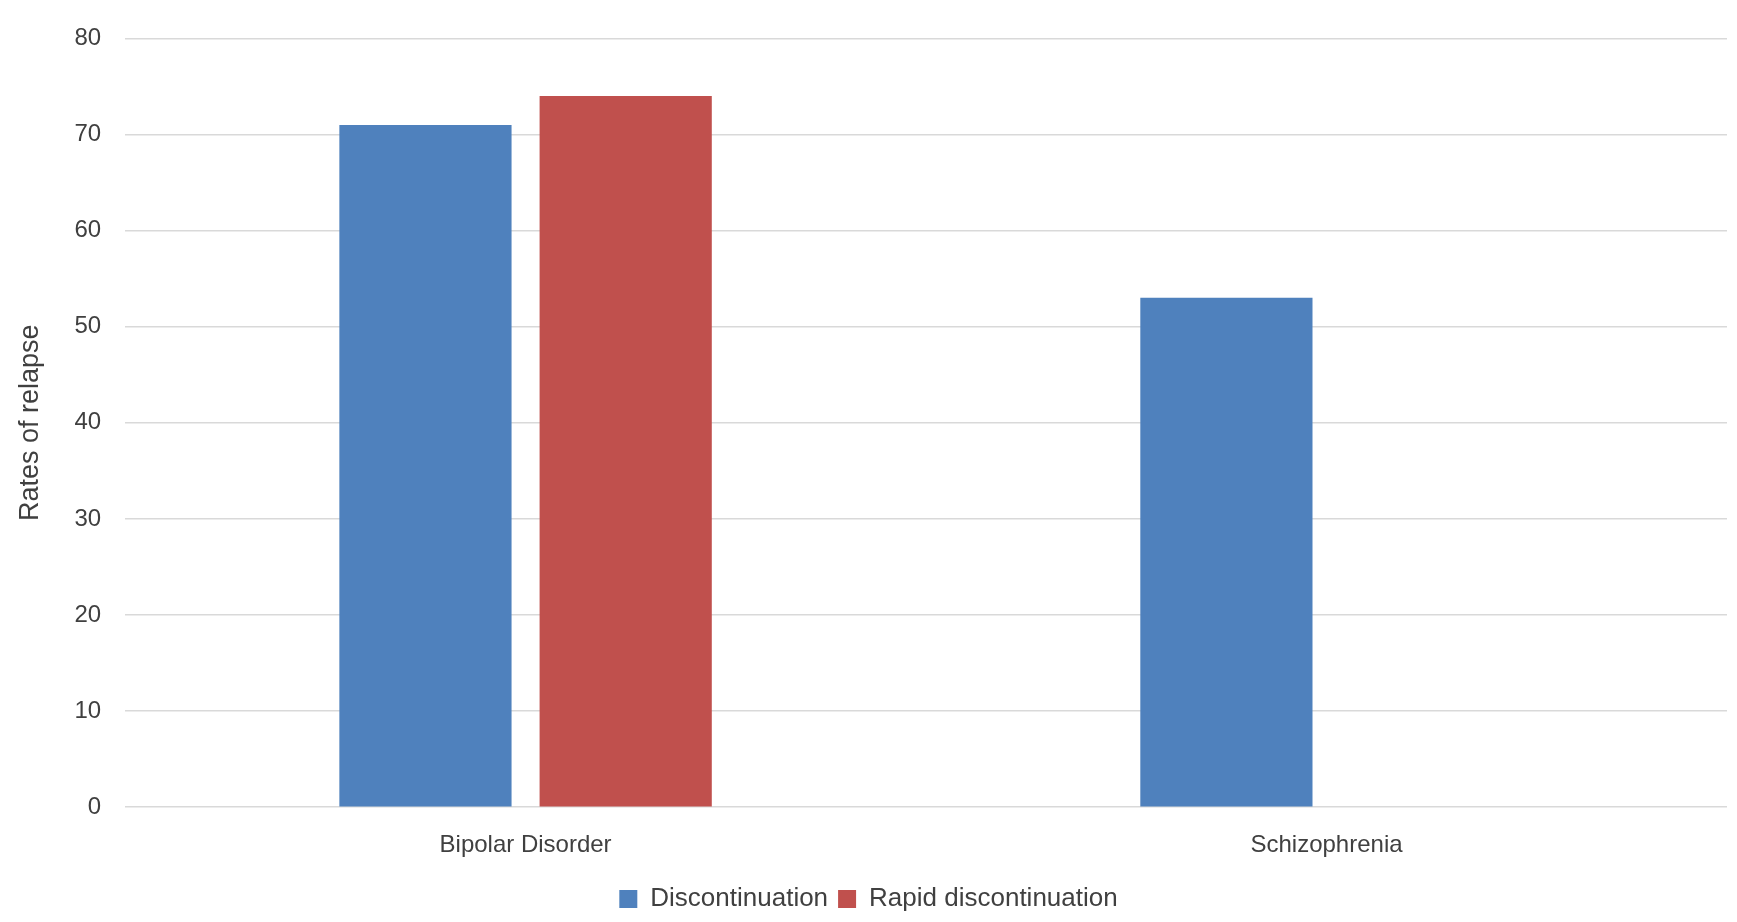 The width and height of the screenshot is (1737, 922). What do you see at coordinates (739, 897) in the screenshot?
I see `legend-label: Discontinuation` at bounding box center [739, 897].